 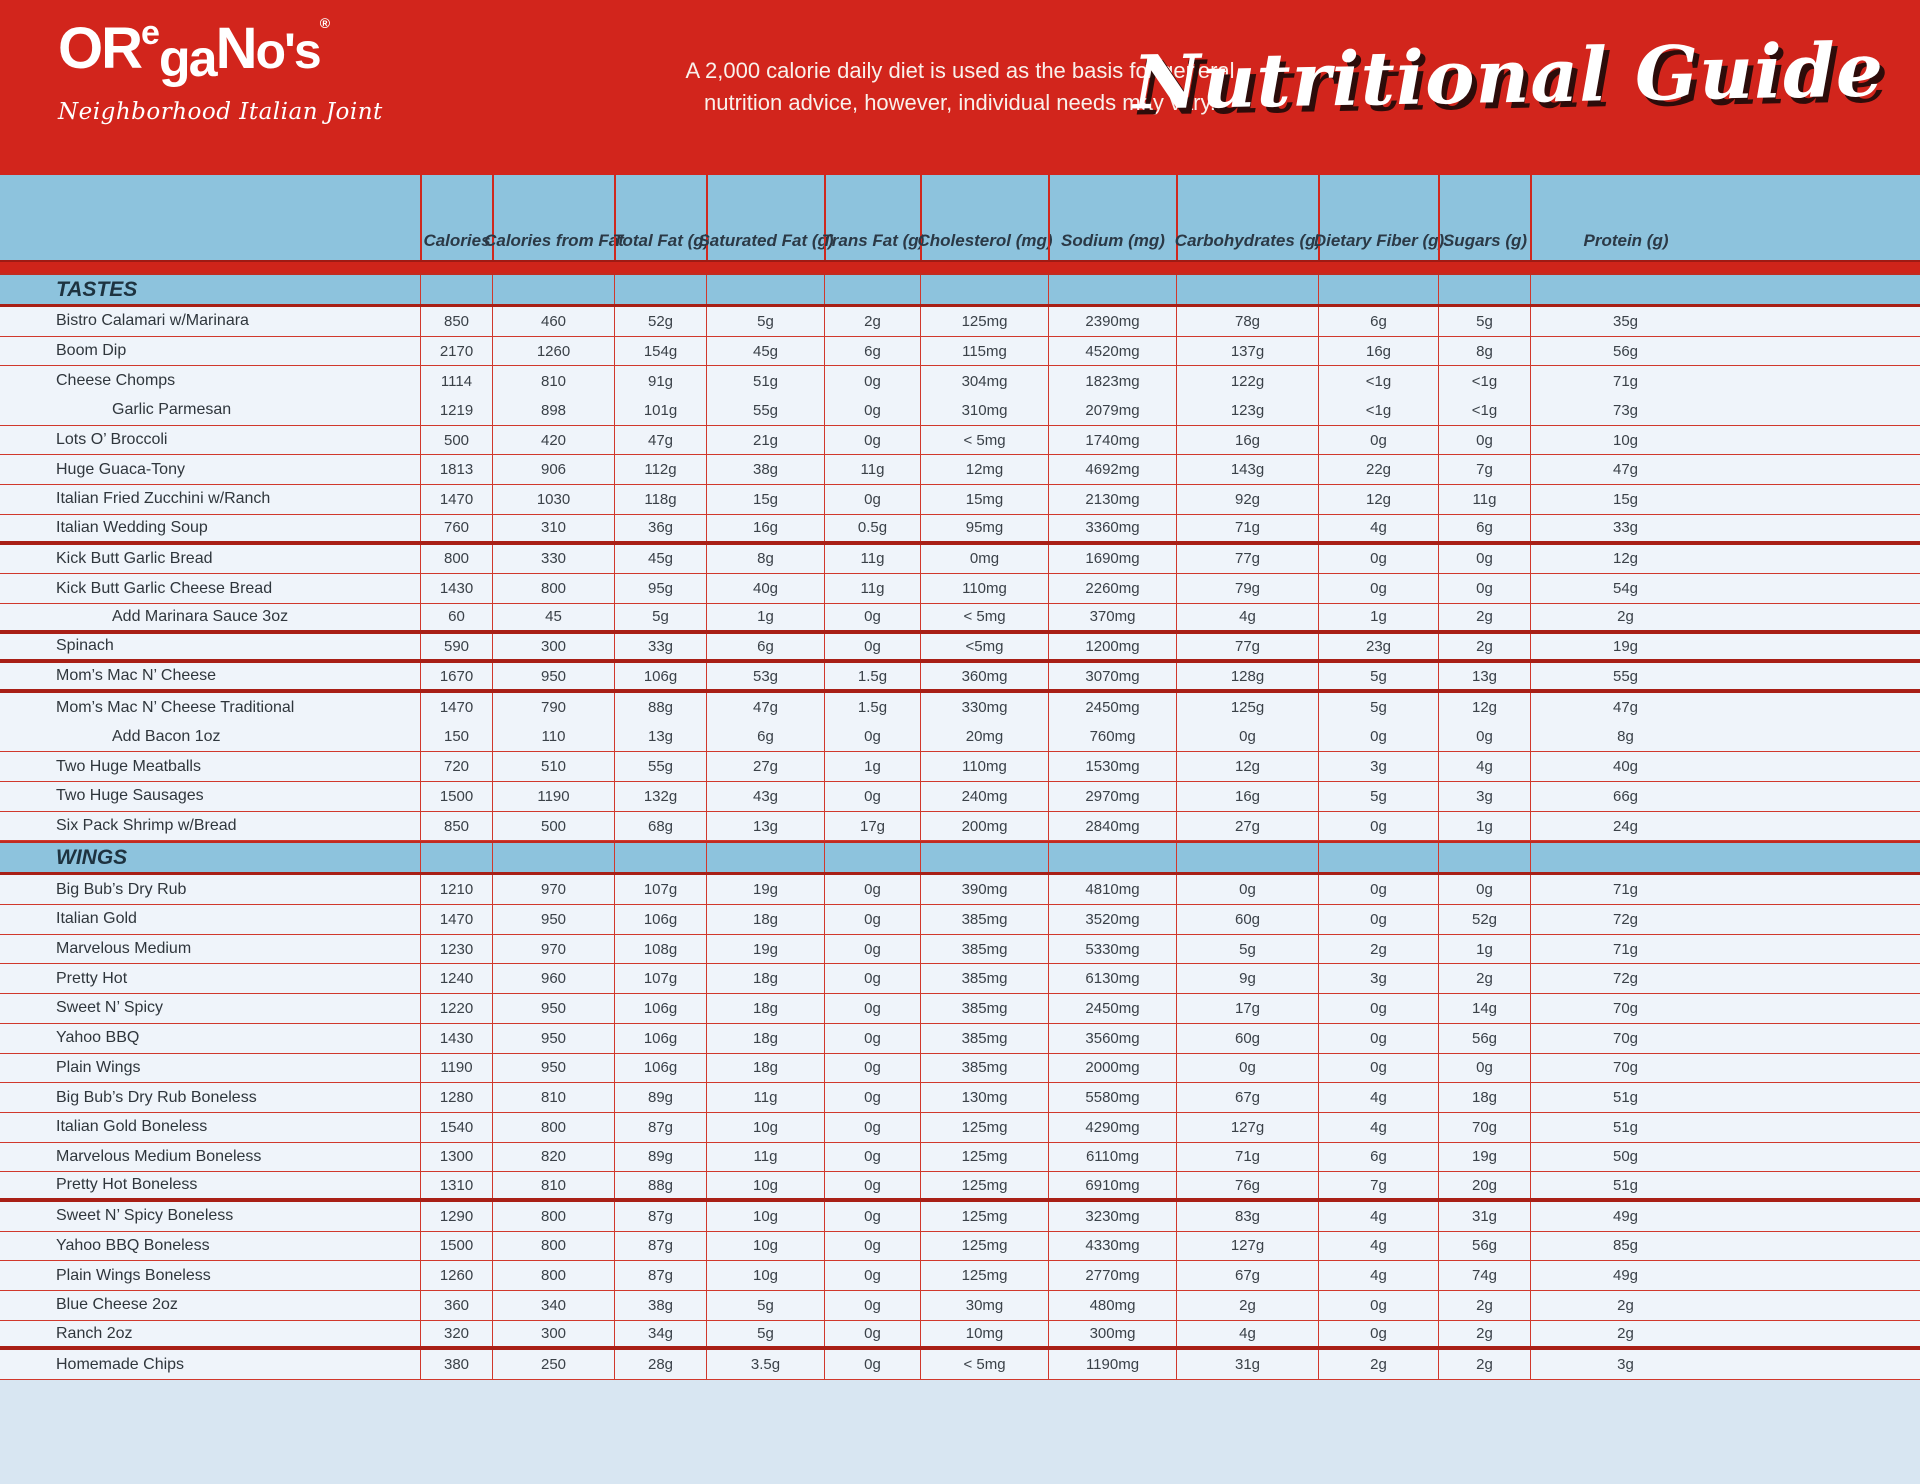 What do you see at coordinates (1112, 646) in the screenshot?
I see `value-cell: 1200mg` at bounding box center [1112, 646].